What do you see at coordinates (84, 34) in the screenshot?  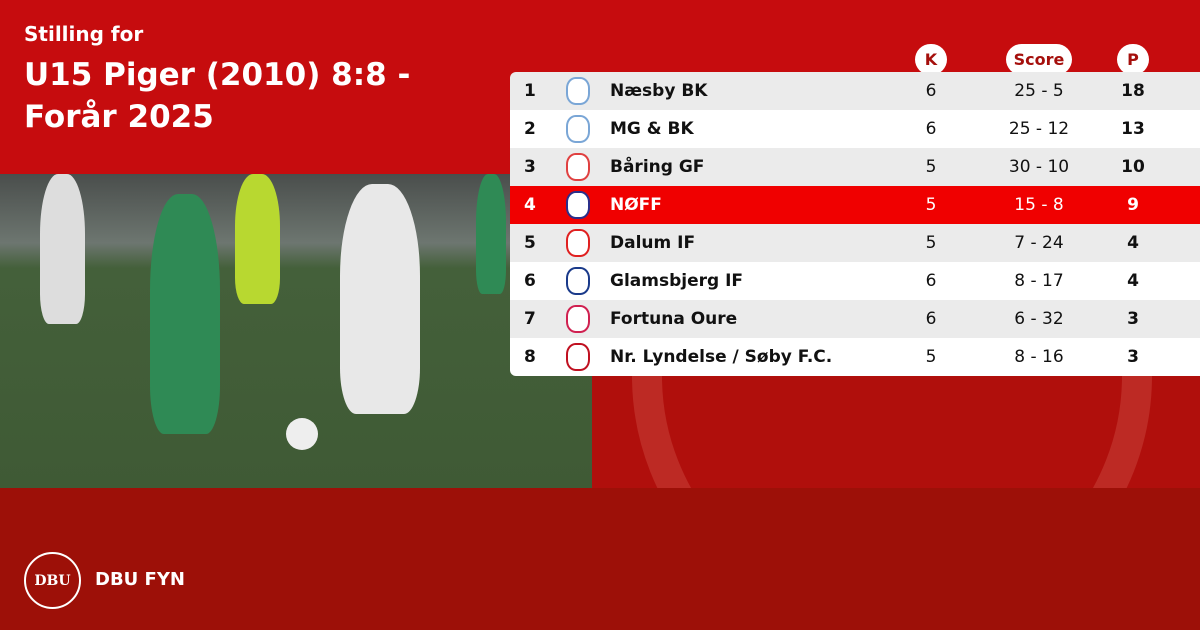 I see `subtitle: Stilling for` at bounding box center [84, 34].